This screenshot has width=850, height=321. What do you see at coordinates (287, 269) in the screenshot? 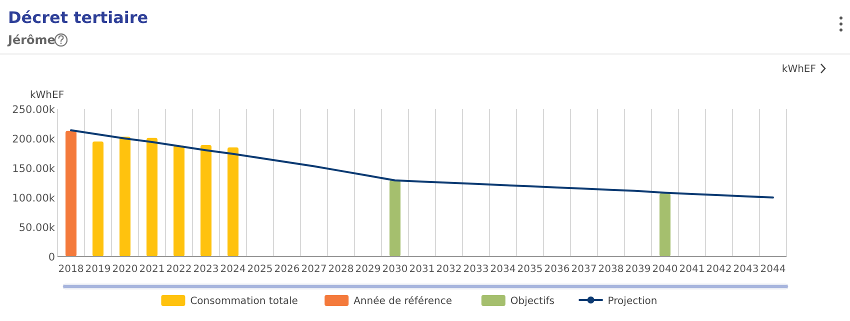
I see `x-tick-label: 2026` at bounding box center [287, 269].